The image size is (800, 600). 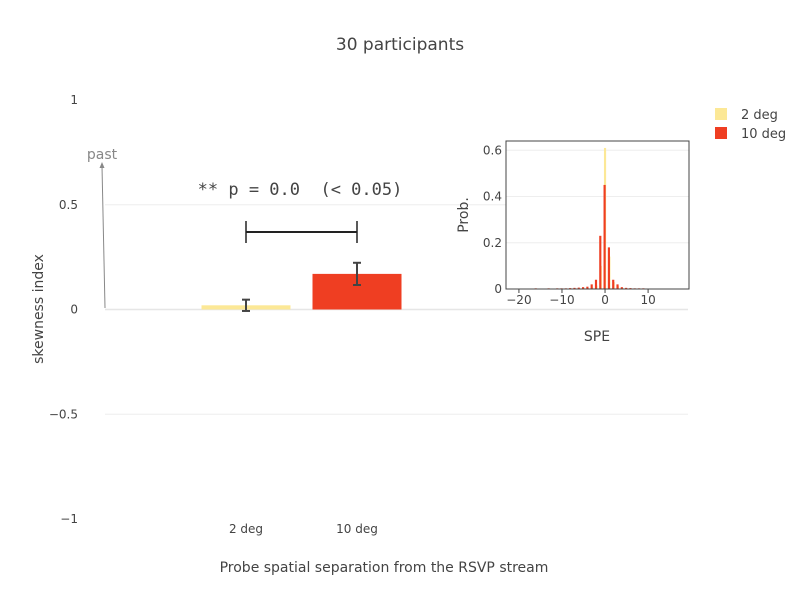 I want to click on inset-frame, so click(x=597, y=215).